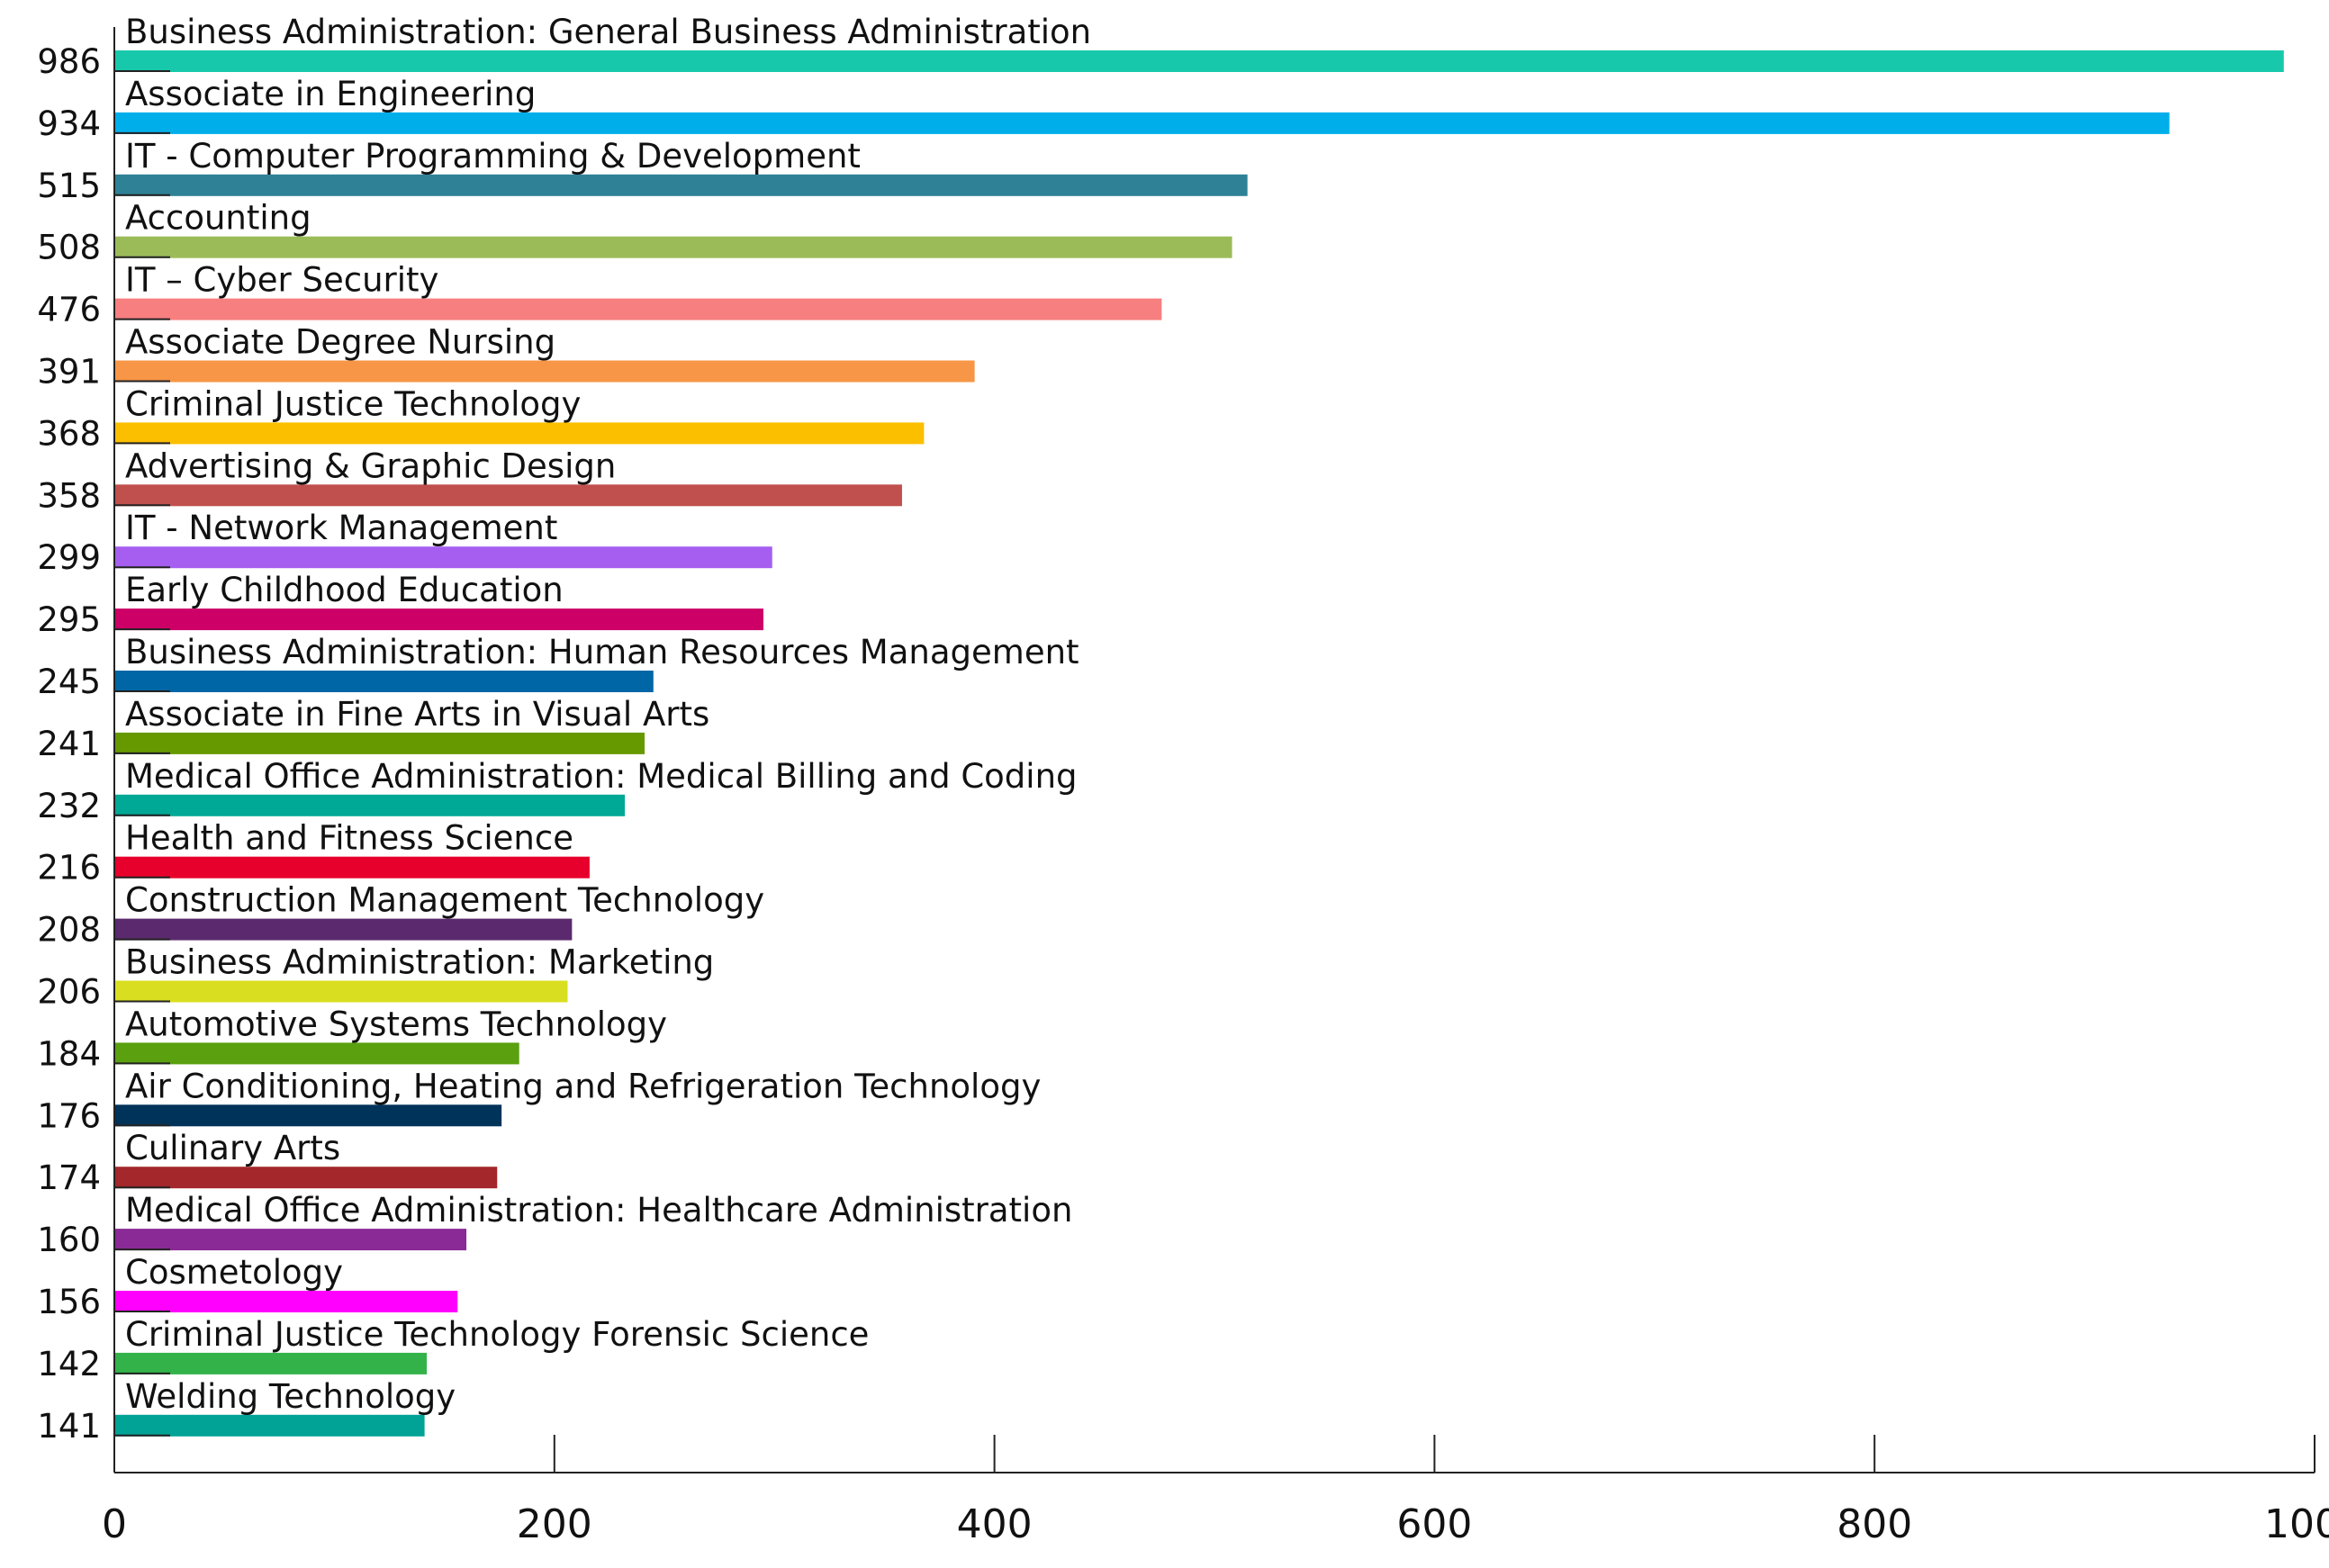  I want to click on value-label-11: 241, so click(69, 744).